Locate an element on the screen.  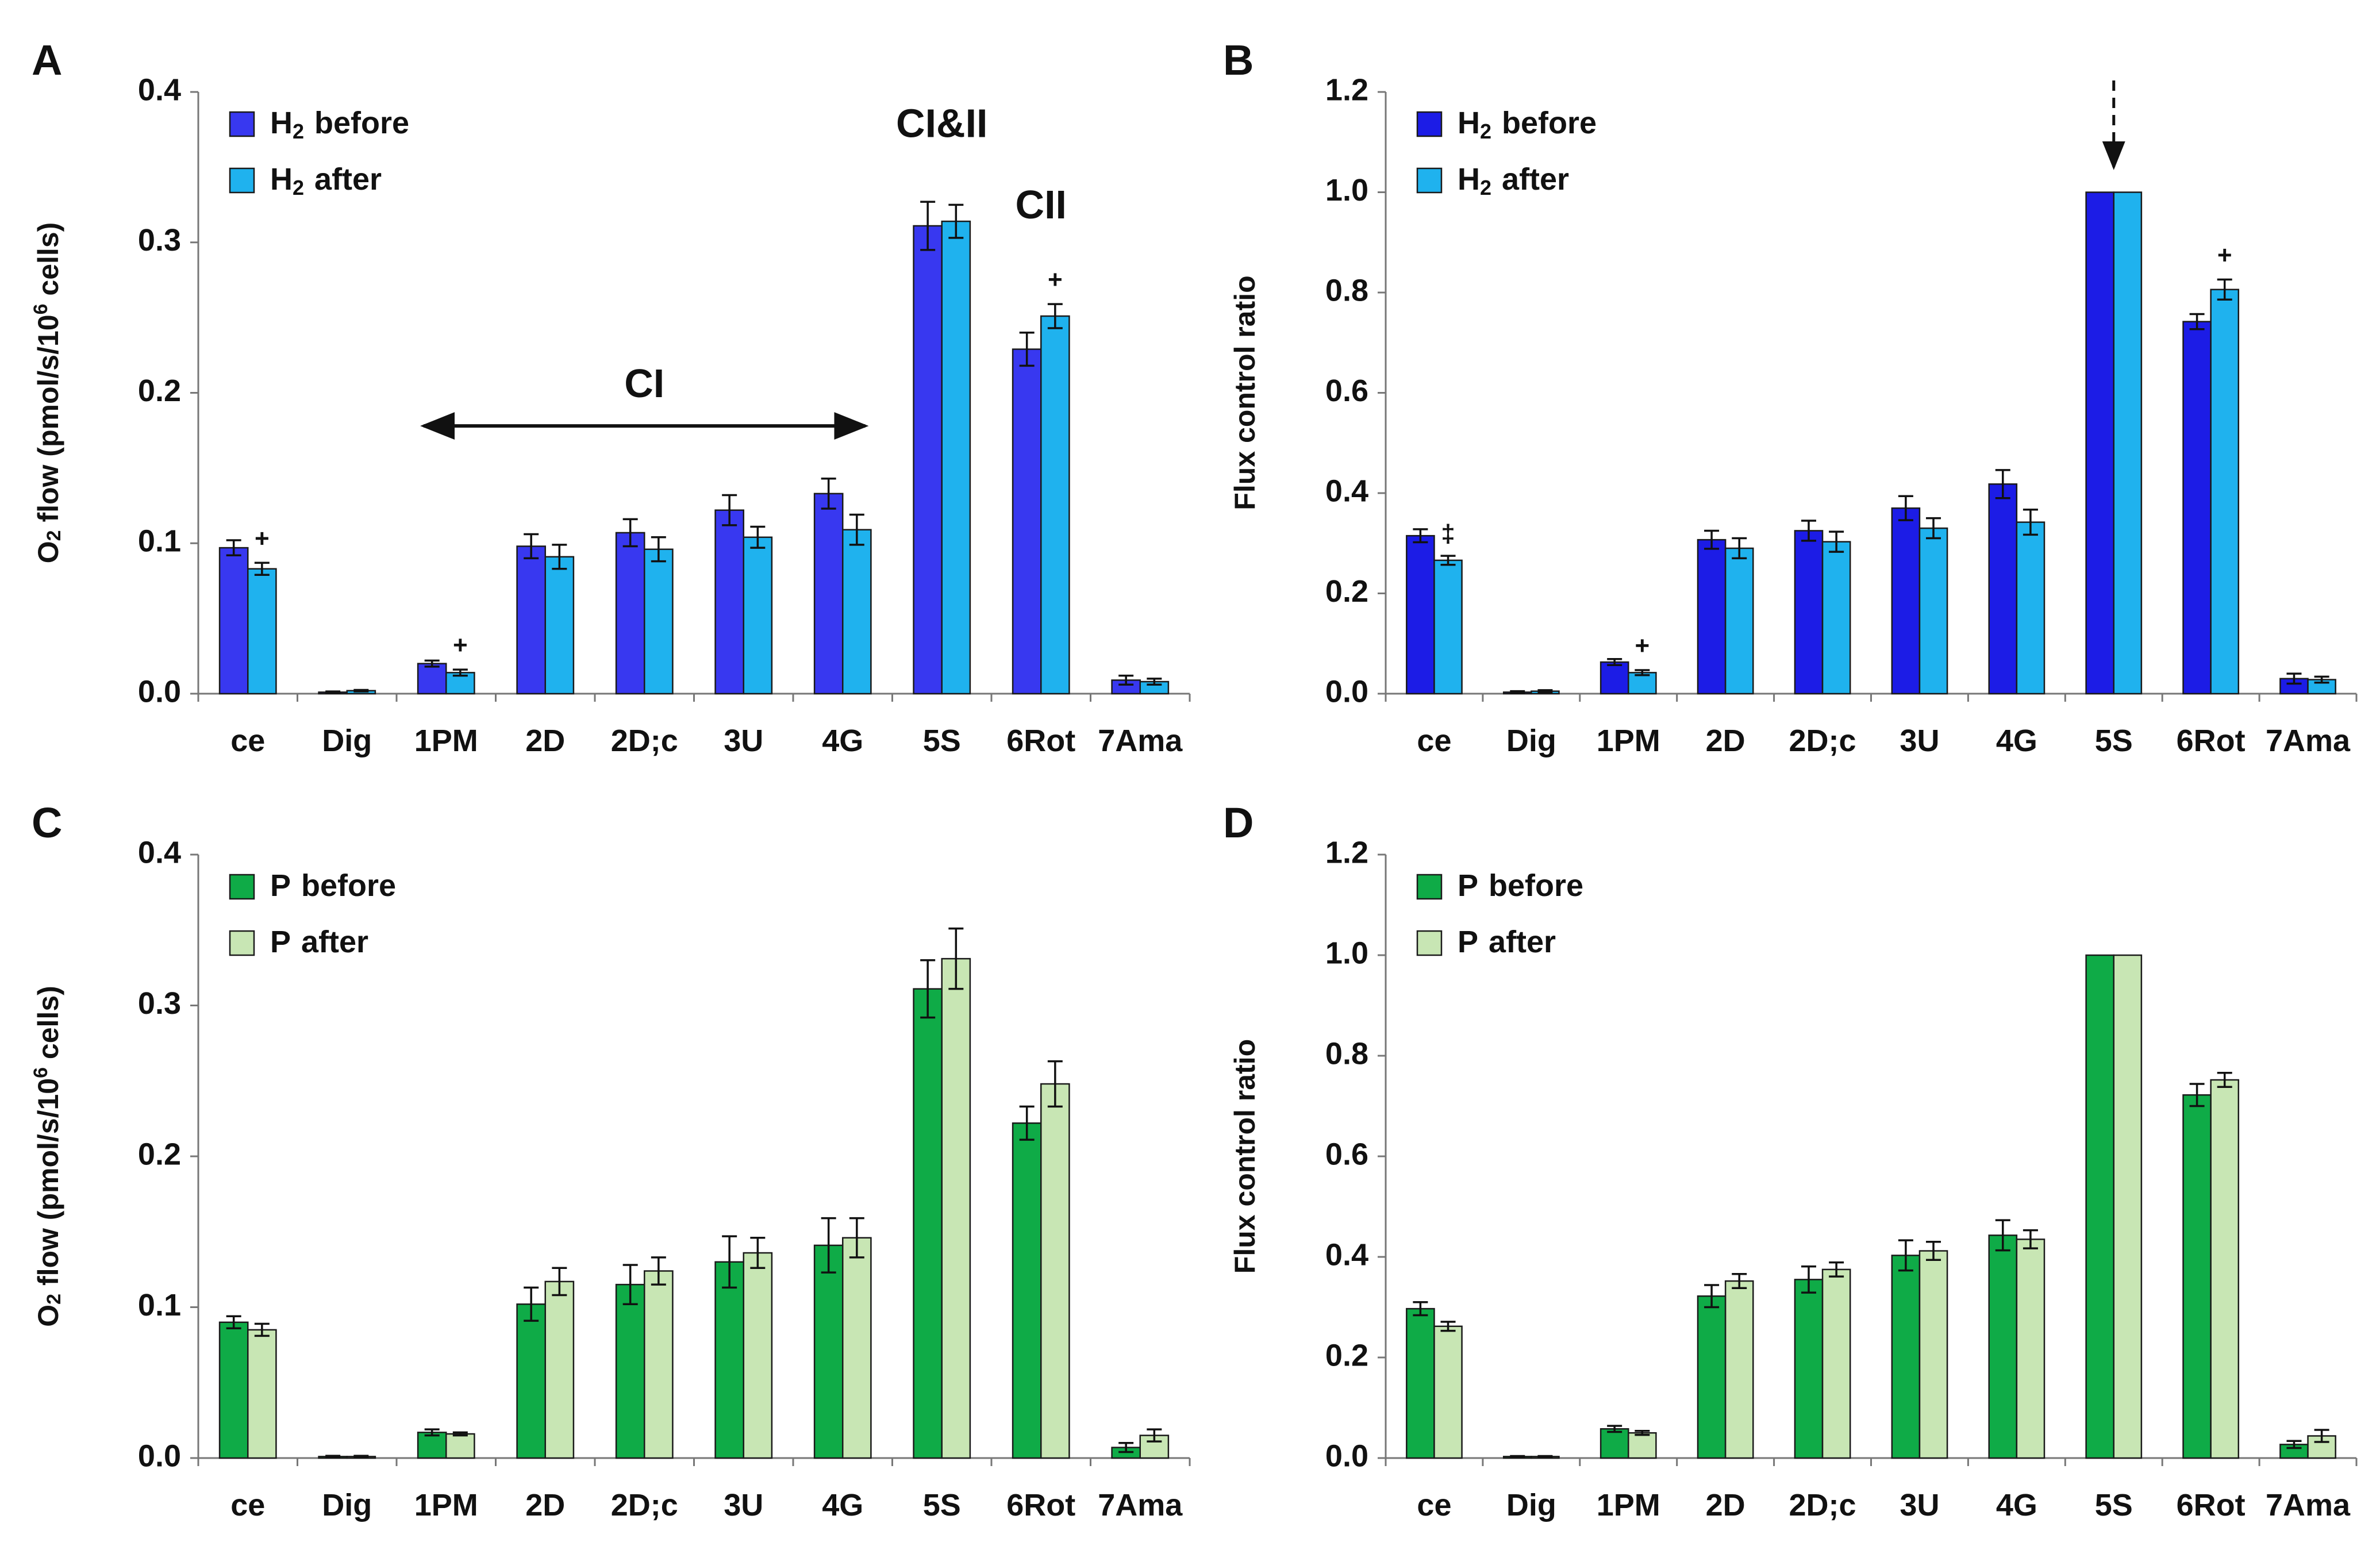
annotation-label: CI is located at coordinates (644, 383).